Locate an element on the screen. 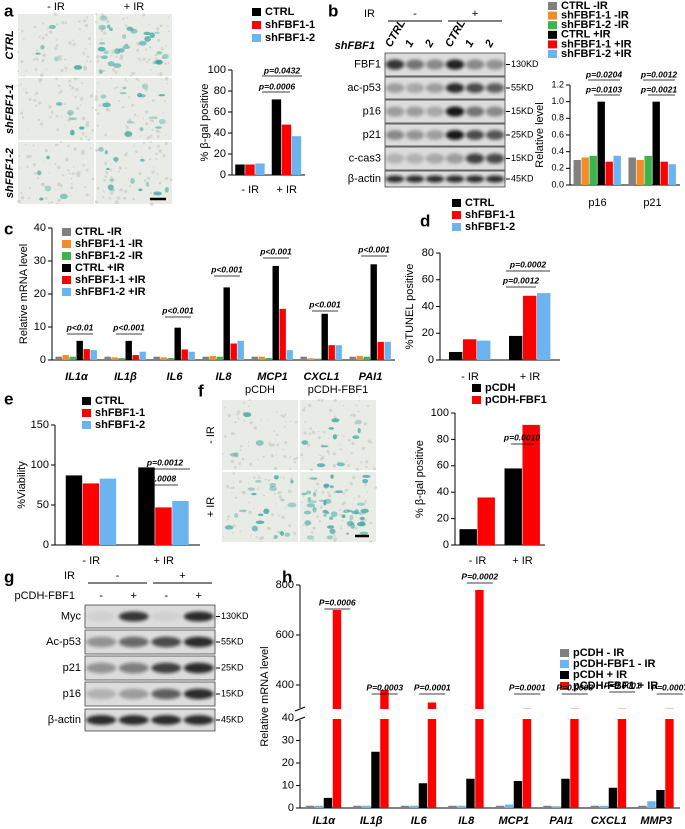 The image size is (685, 829). legend-label: shFBF1-2 is located at coordinates (490, 227).